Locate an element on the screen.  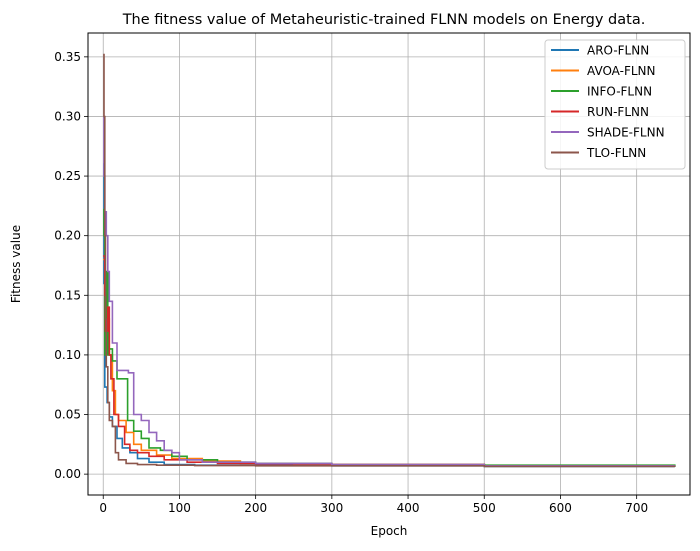
y-tick-label: 0.20 is located at coordinates (67, 236).